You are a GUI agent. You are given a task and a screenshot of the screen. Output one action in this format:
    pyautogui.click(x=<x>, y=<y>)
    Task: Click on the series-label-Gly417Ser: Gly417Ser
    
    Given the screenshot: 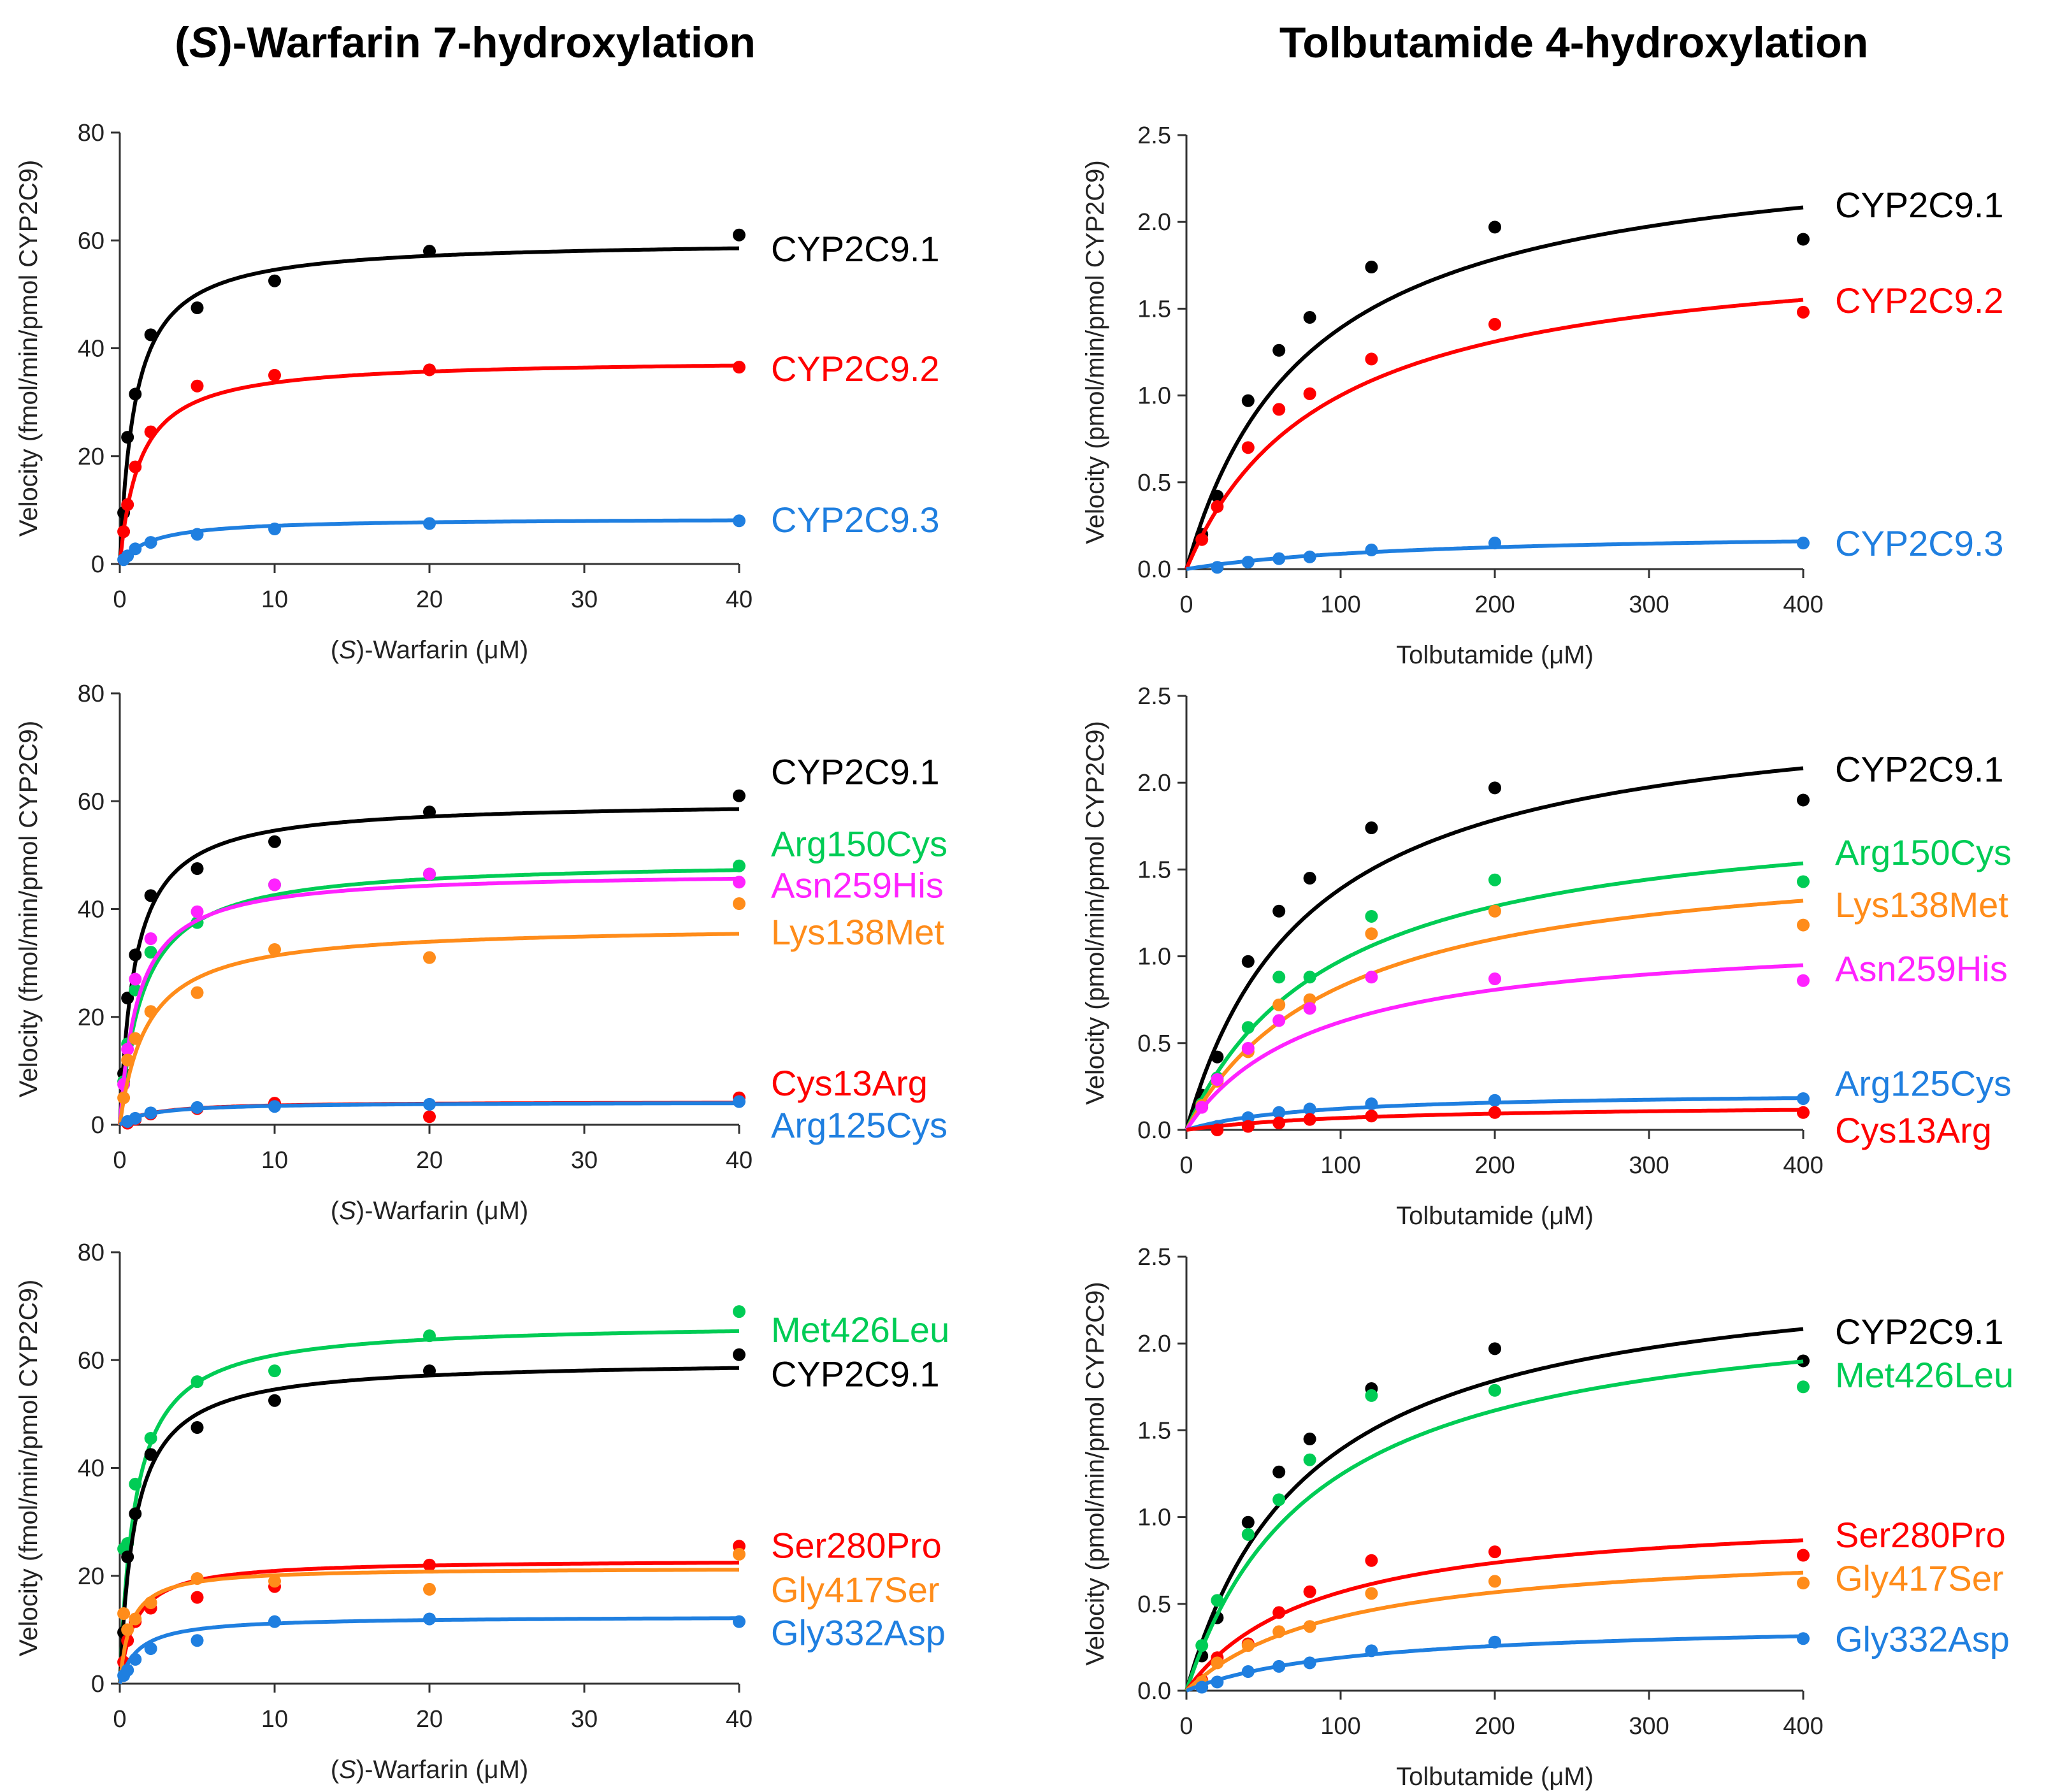 What is the action you would take?
    pyautogui.click(x=856, y=1590)
    